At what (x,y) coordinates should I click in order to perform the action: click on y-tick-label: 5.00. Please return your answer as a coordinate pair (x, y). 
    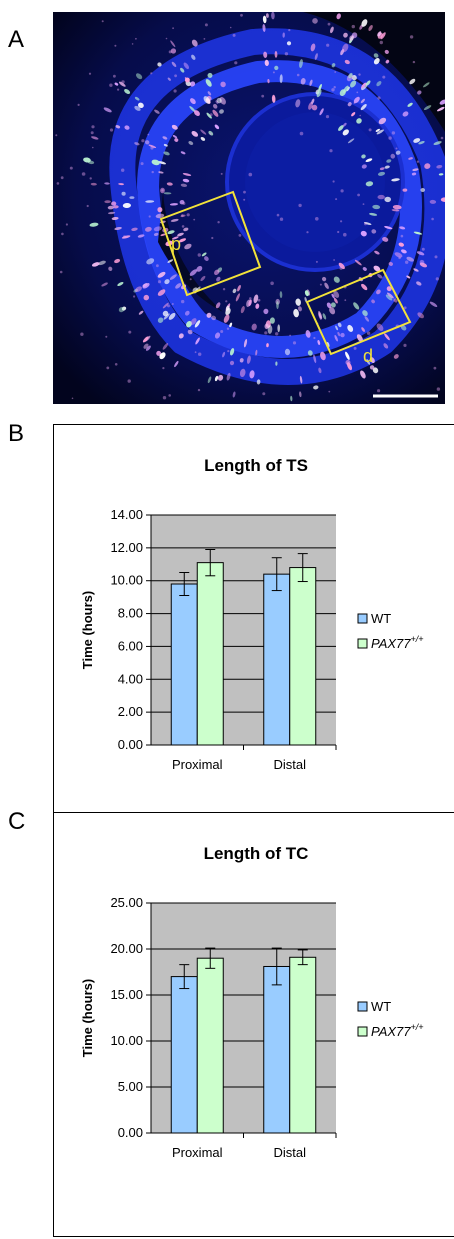
    Looking at the image, I should click on (130, 1086).